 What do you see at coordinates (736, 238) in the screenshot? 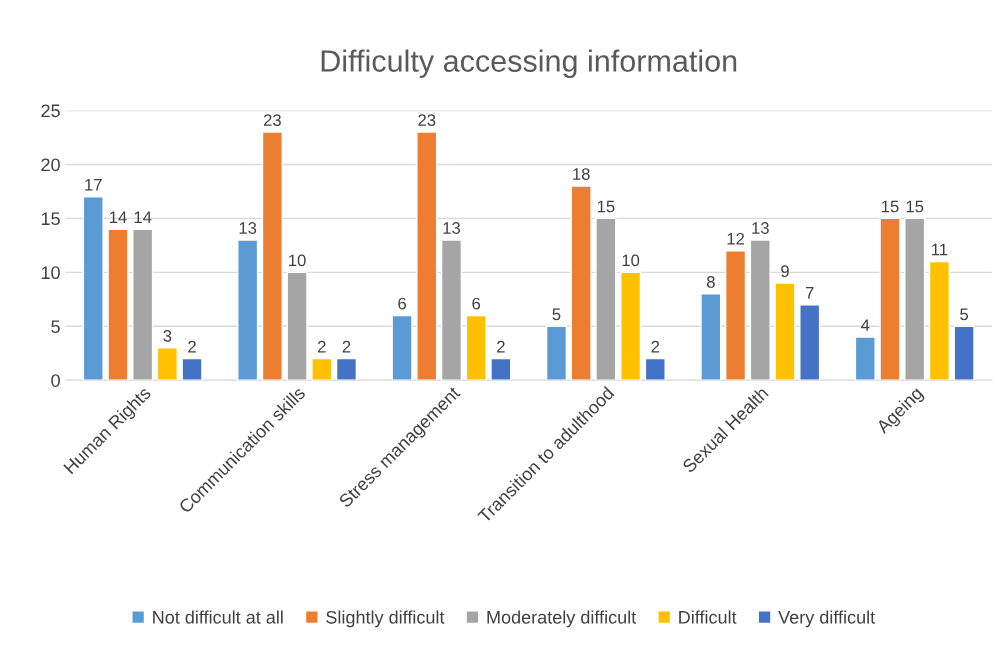
I see `data-label: 12` at bounding box center [736, 238].